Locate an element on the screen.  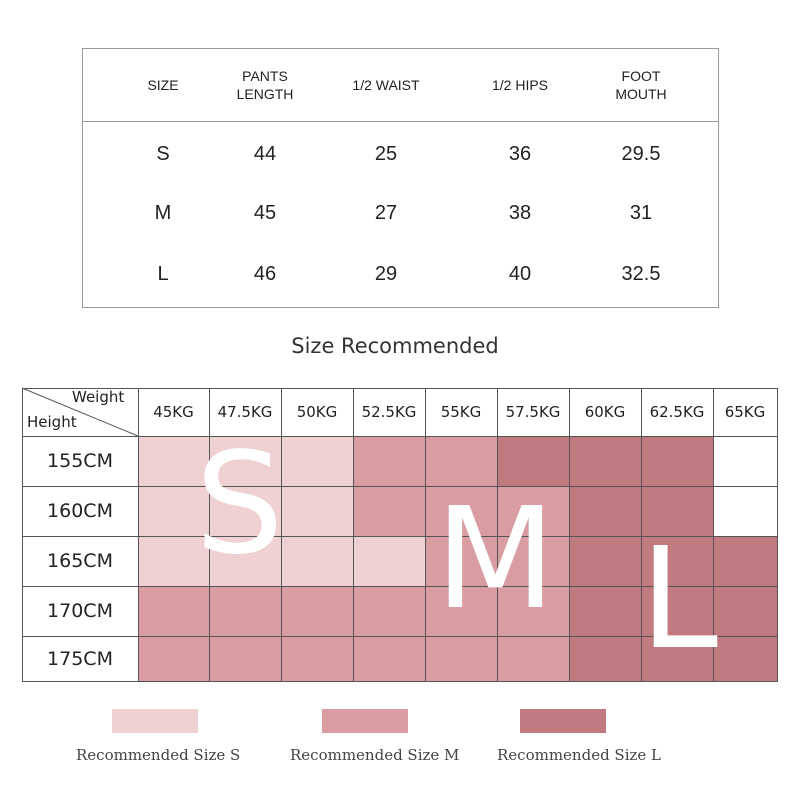
weight-label: 55KG is located at coordinates (461, 412).